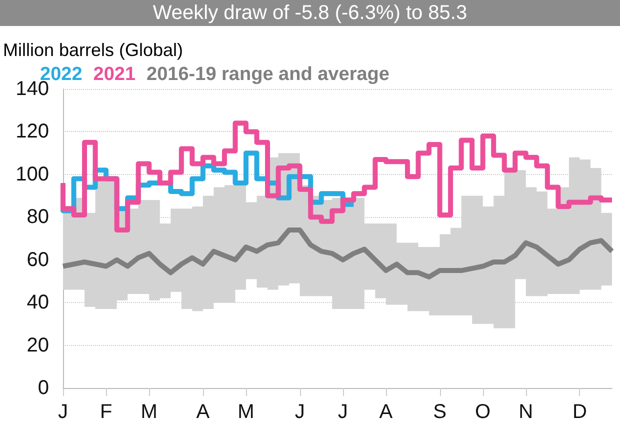  I want to click on y-tick-label: 20, so click(37, 345).